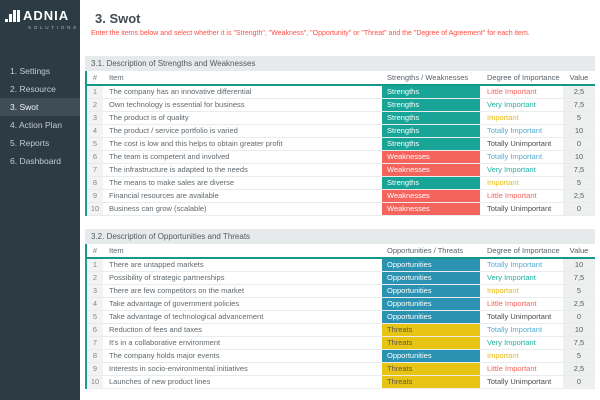 This screenshot has width=600, height=400. Describe the element at coordinates (155, 329) in the screenshot. I see `item-cell: Reduction of fees and taxes` at that location.